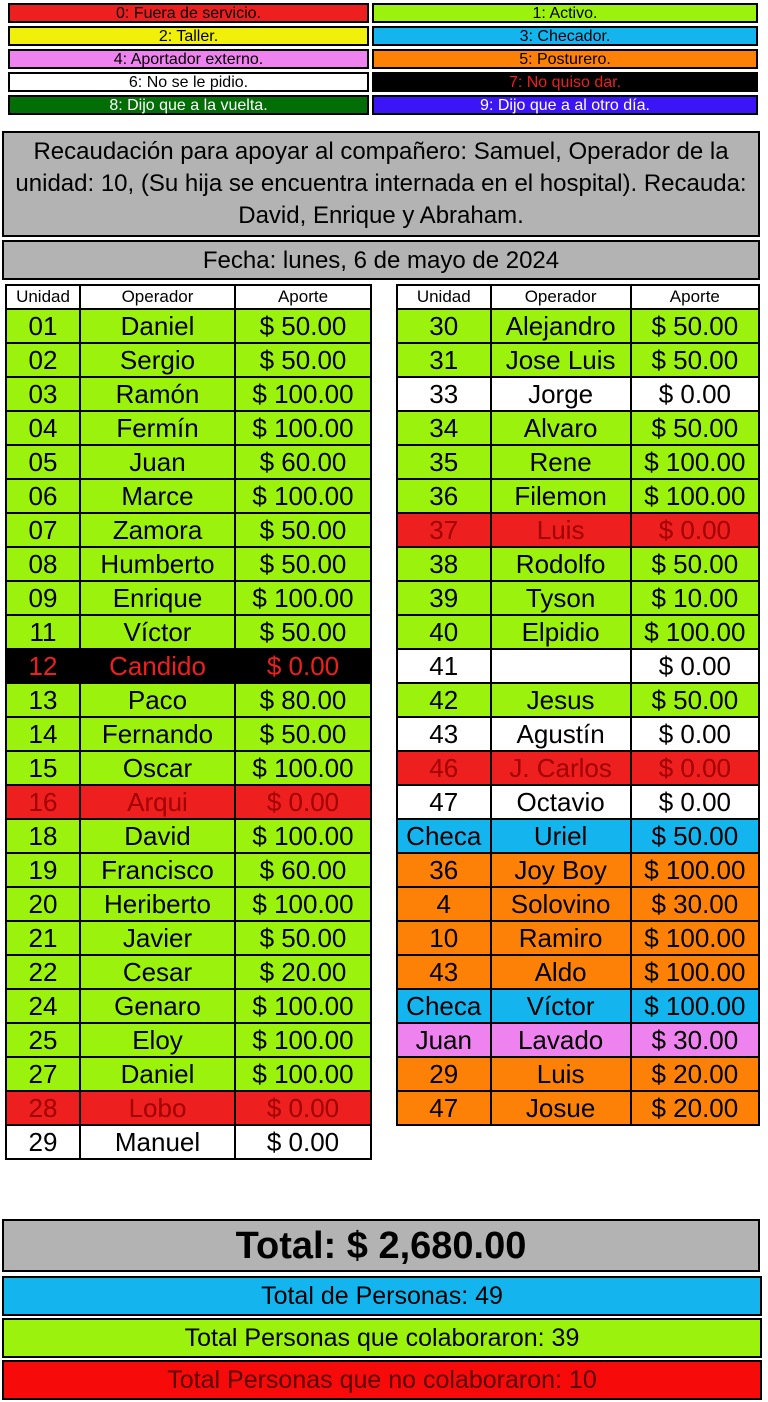 The height and width of the screenshot is (1402, 768). I want to click on cell-unidad: 22, so click(43, 972).